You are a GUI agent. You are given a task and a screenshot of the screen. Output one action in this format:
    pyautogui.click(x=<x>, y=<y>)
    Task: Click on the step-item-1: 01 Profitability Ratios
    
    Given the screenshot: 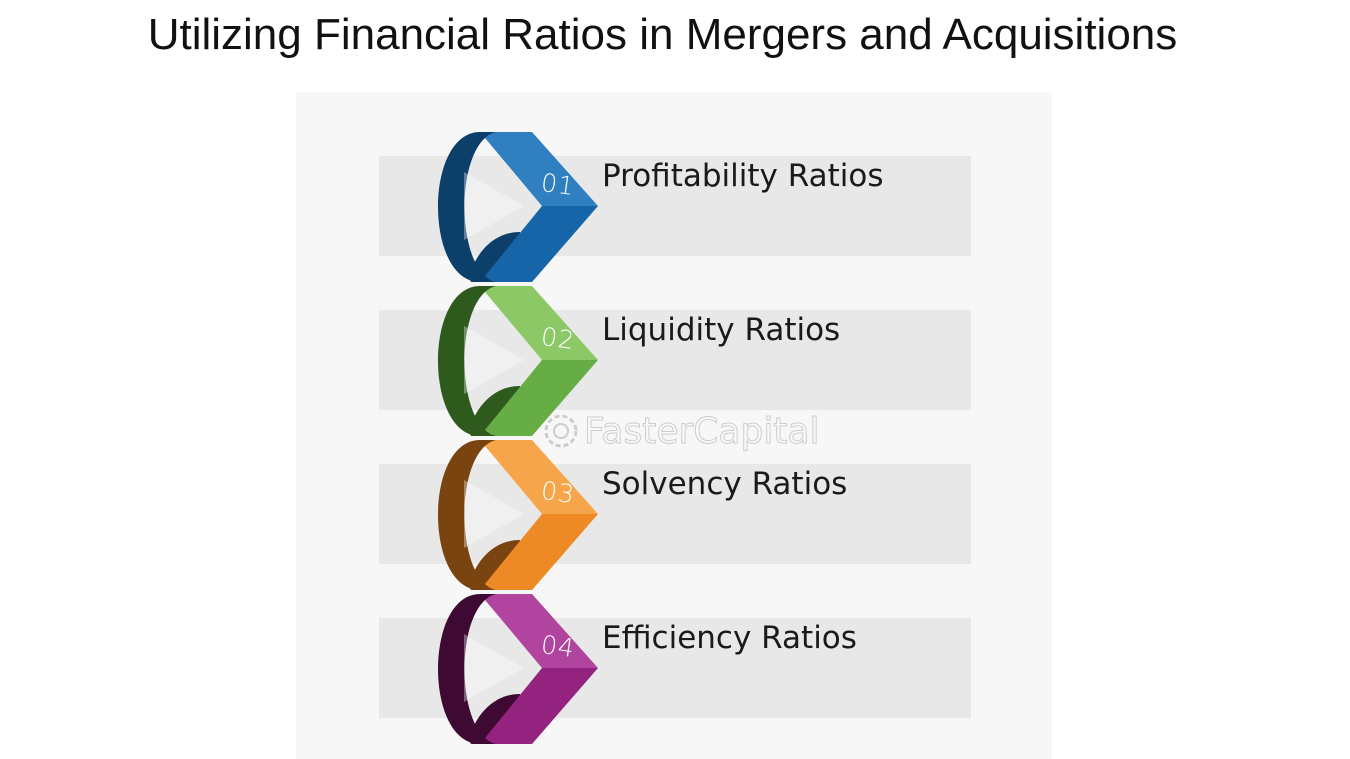 What is the action you would take?
    pyautogui.click(x=674, y=207)
    